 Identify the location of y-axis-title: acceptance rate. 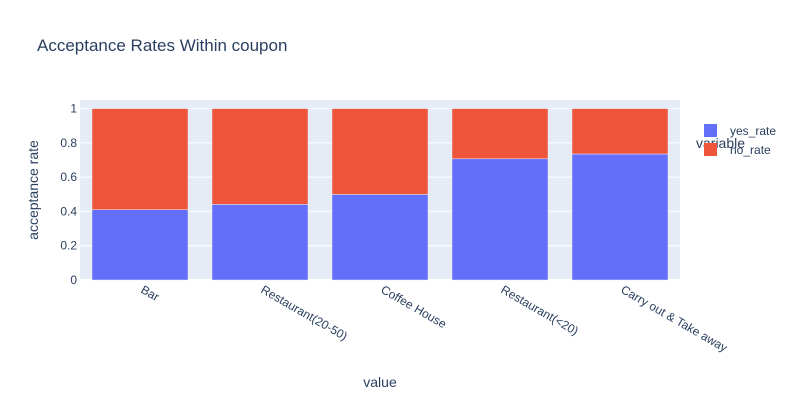
(33, 190).